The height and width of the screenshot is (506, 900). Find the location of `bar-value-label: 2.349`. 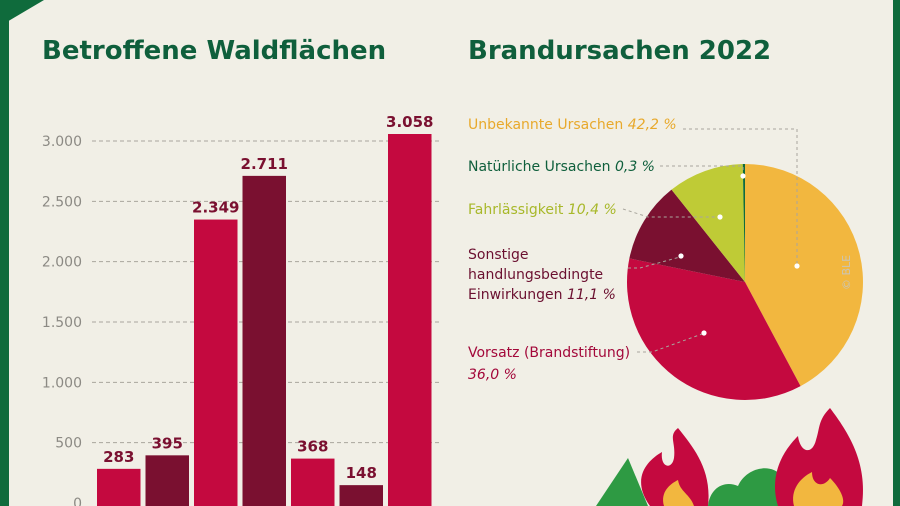

bar-value-label: 2.349 is located at coordinates (215, 208).